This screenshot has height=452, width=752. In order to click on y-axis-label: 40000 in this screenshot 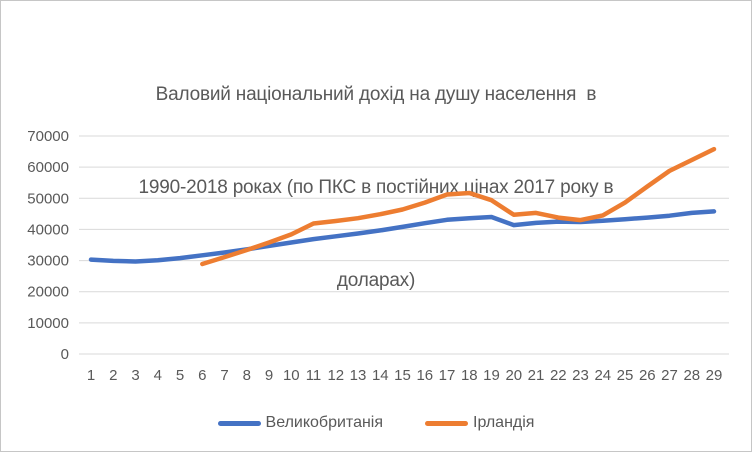, I will do `click(48, 229)`.